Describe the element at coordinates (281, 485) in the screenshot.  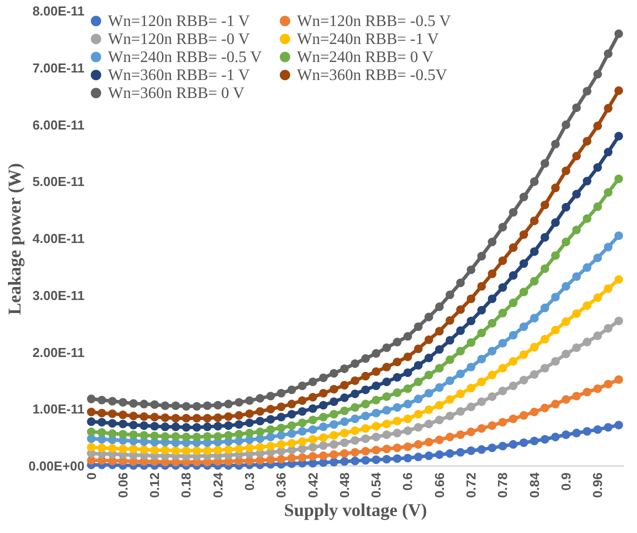
I see `x-tick-label: 0.36` at that location.